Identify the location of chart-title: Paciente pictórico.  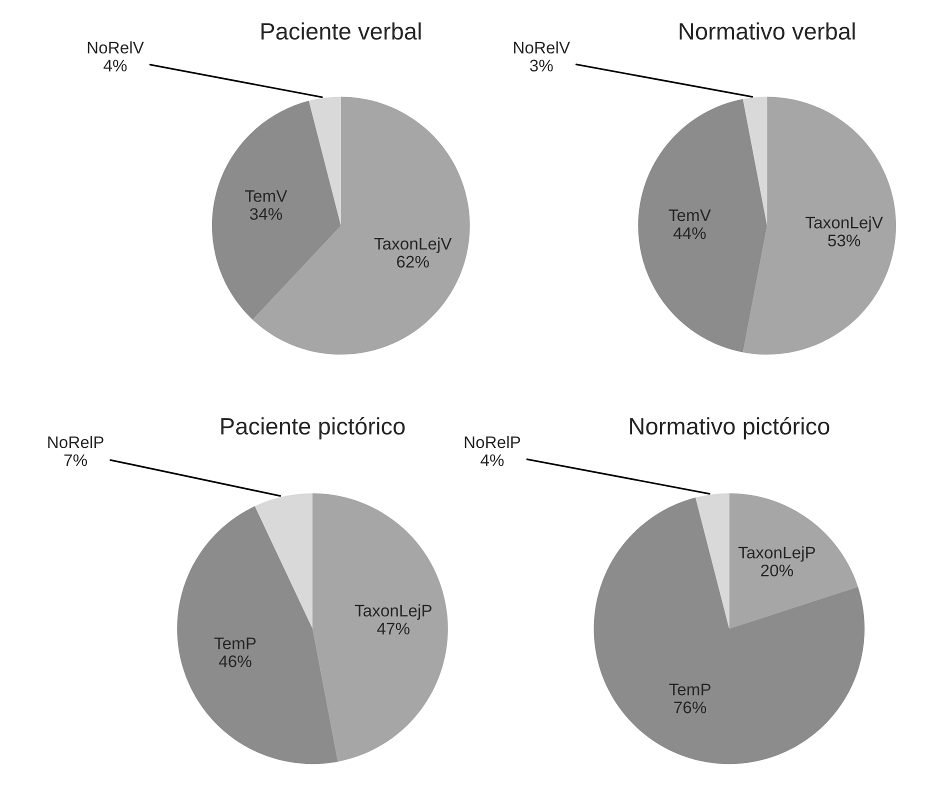
(313, 428).